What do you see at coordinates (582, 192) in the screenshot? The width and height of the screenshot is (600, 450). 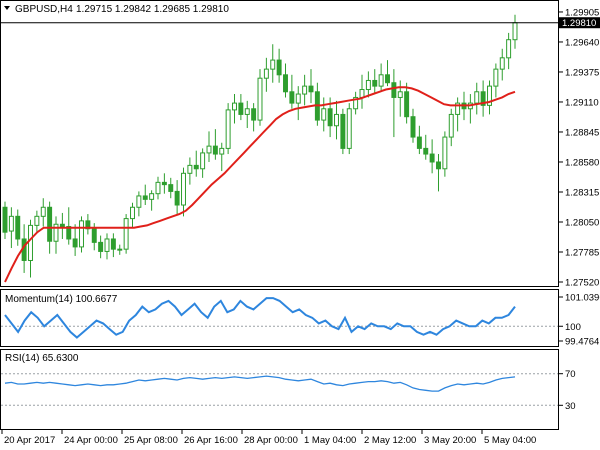 I see `price-tick-label: 1.28315` at bounding box center [582, 192].